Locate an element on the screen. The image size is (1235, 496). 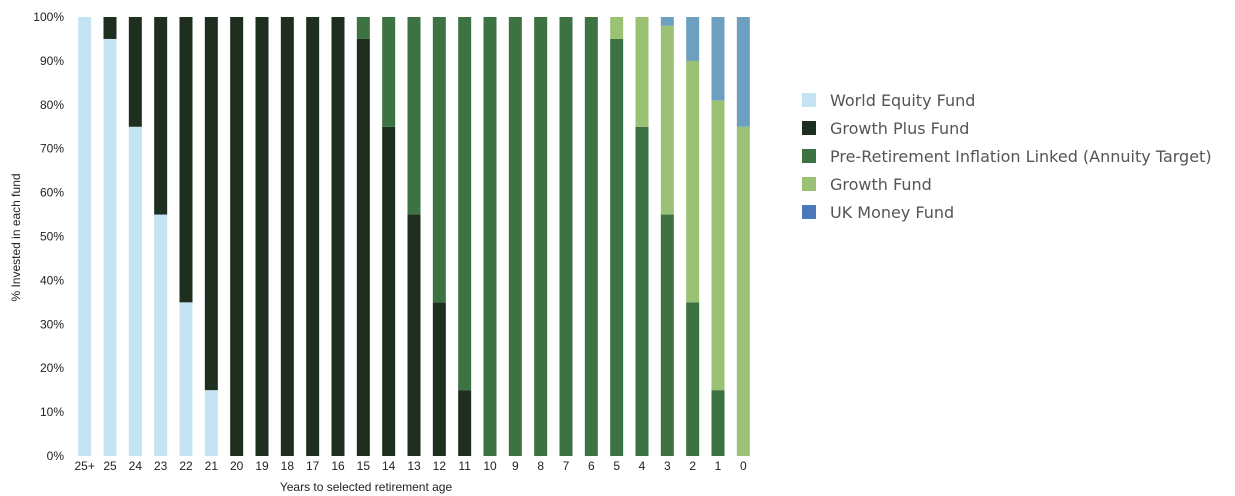
x-tick-label: 25+ is located at coordinates (84, 466).